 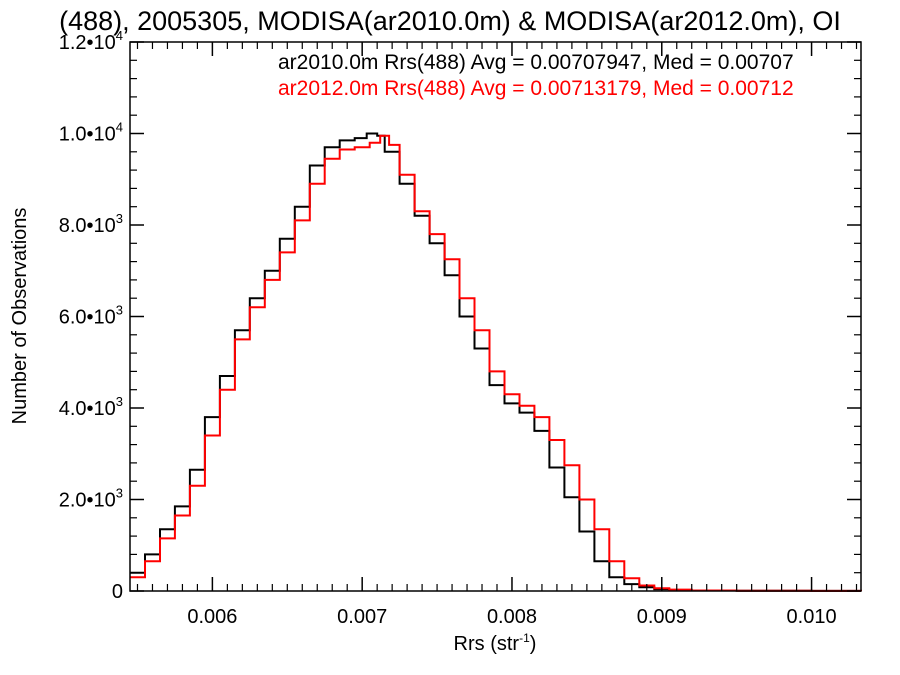 I want to click on x-tick-label: 0.010, so click(x=812, y=617).